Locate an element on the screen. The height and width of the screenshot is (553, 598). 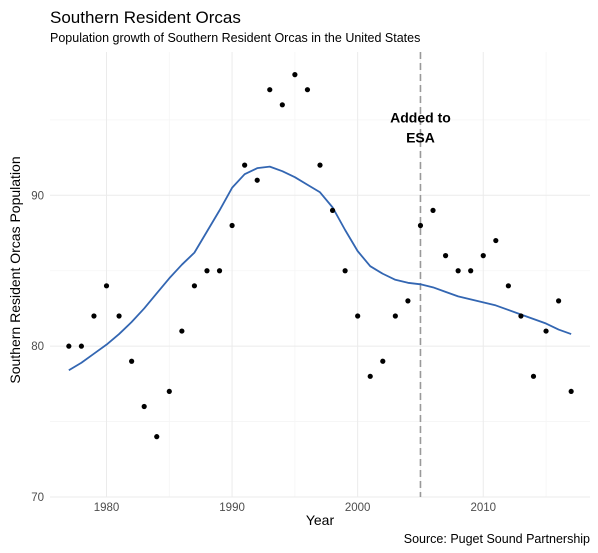
x-tick-label: 1980 is located at coordinates (107, 508).